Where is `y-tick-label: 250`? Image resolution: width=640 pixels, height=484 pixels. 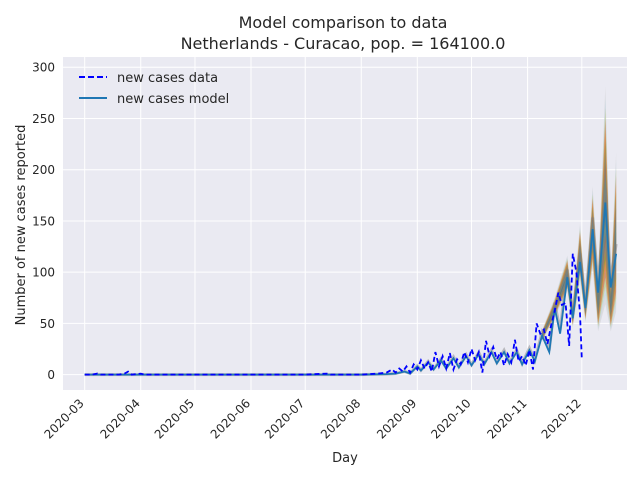
y-tick-label: 250 is located at coordinates (43, 119).